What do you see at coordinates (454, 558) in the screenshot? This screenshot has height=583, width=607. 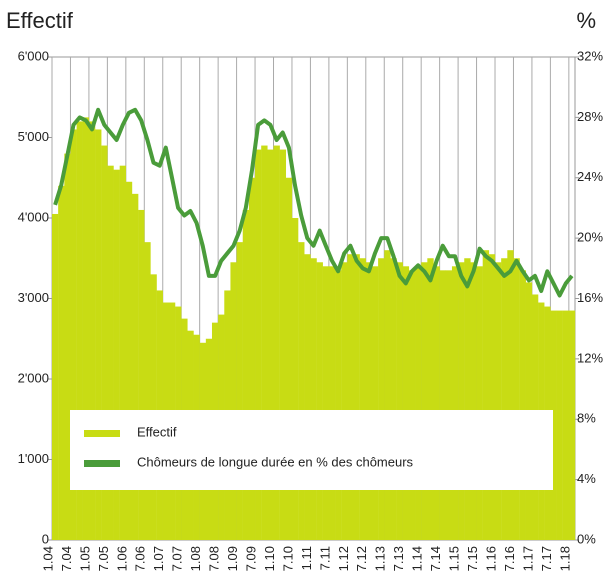 I see `x-tick-label: 1.15` at bounding box center [454, 558].